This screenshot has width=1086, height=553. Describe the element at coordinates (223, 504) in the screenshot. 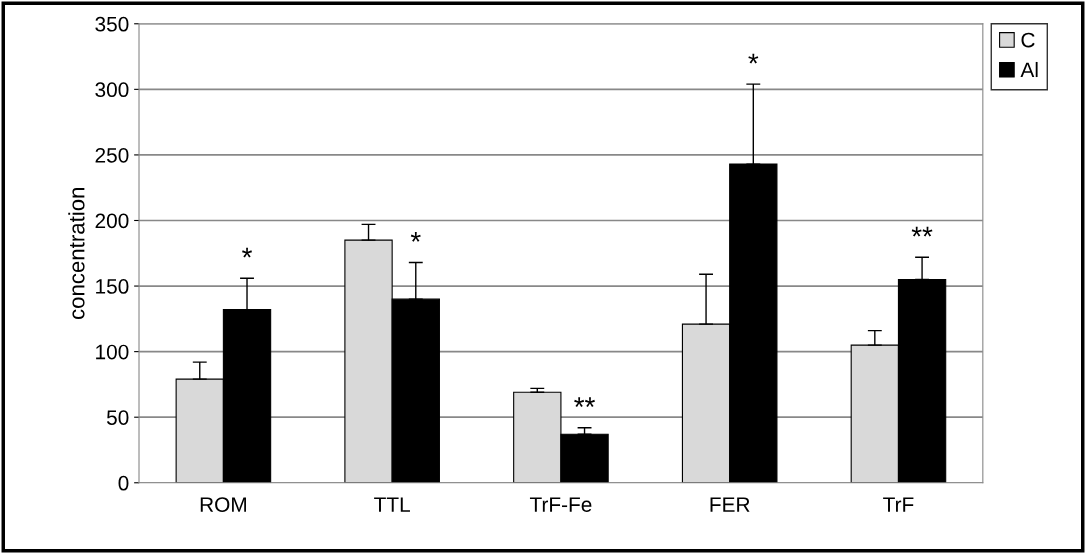

I see `x-tick-label: ROM` at that location.